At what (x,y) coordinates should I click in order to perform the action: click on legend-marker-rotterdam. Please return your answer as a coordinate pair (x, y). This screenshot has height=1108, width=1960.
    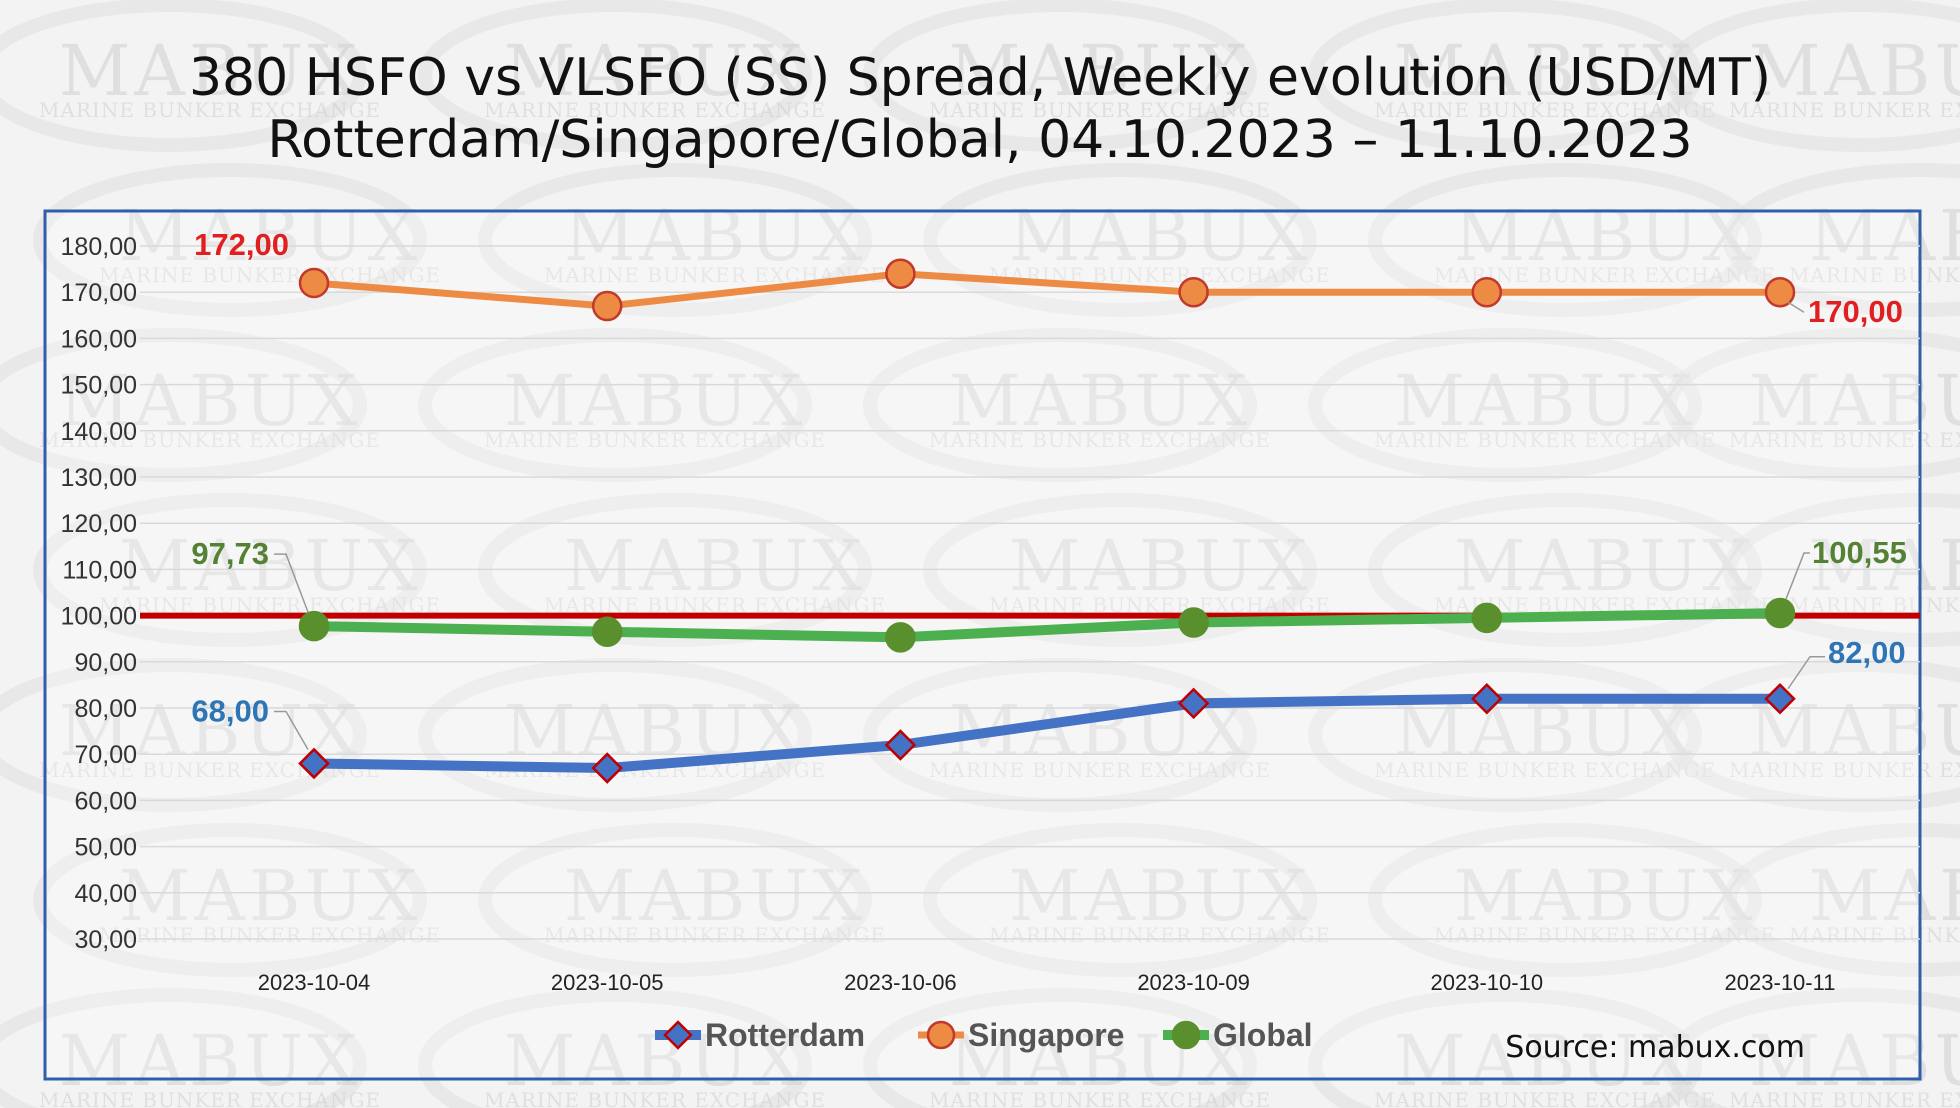
    Looking at the image, I should click on (678, 1035).